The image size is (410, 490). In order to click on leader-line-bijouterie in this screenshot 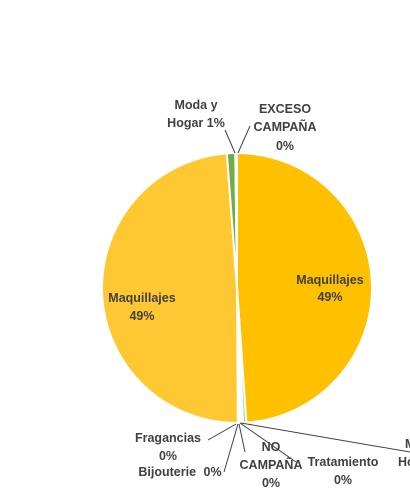, I will do `click(231, 448)`.